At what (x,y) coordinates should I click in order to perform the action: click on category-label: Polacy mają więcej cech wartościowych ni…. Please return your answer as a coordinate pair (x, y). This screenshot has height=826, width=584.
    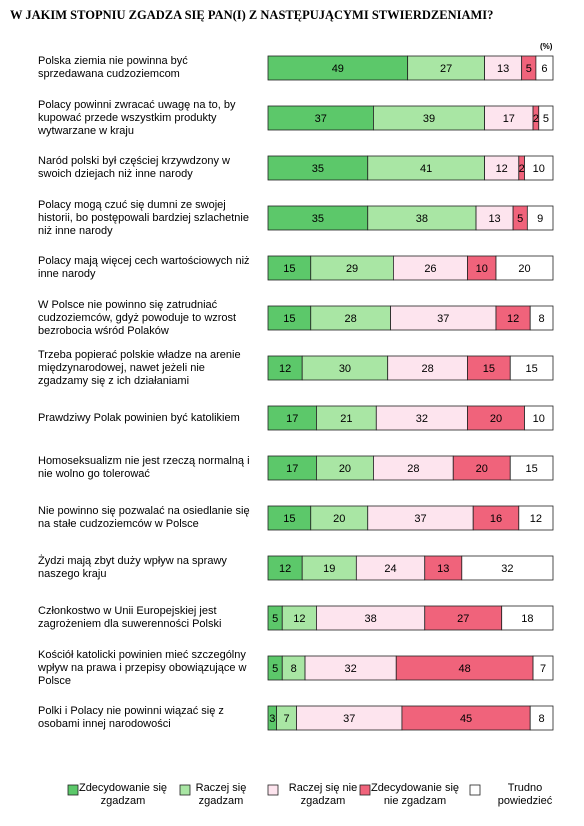
    Looking at the image, I should click on (144, 267).